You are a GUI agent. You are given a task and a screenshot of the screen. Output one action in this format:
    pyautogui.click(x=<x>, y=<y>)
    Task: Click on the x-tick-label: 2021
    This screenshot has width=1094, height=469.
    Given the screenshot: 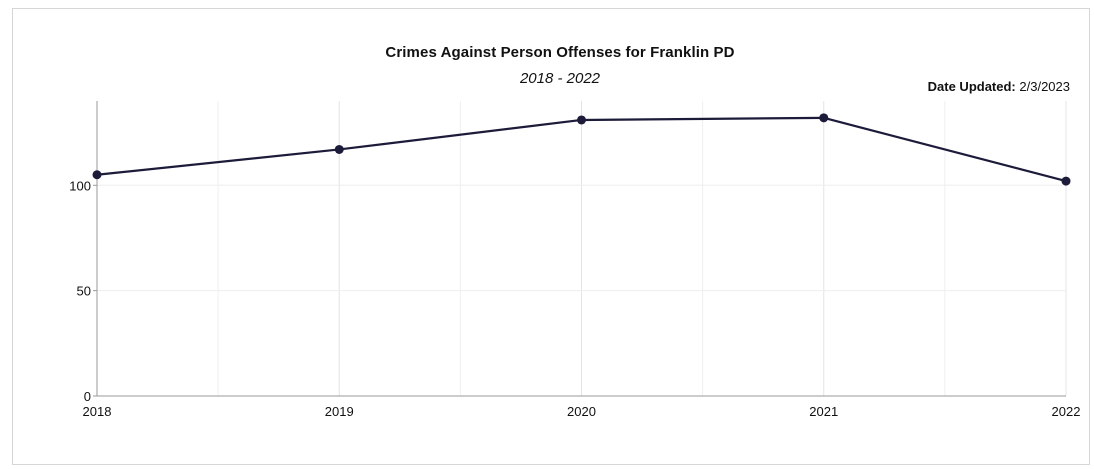 What is the action you would take?
    pyautogui.click(x=823, y=411)
    